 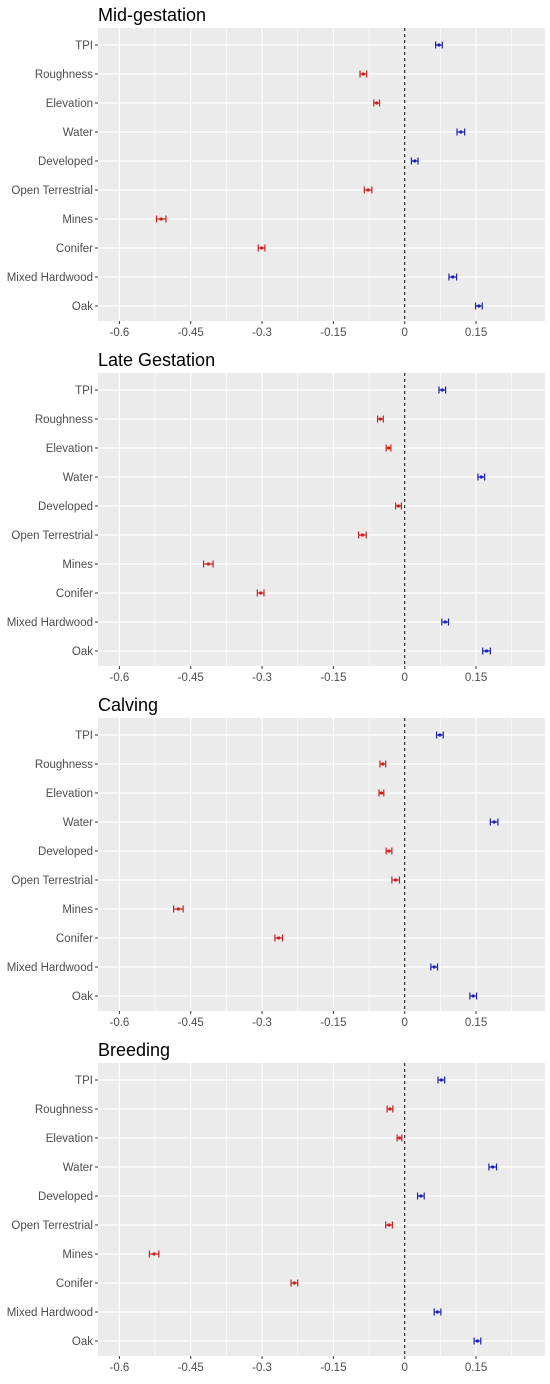 I want to click on panel-title: Breeding, so click(x=134, y=1050).